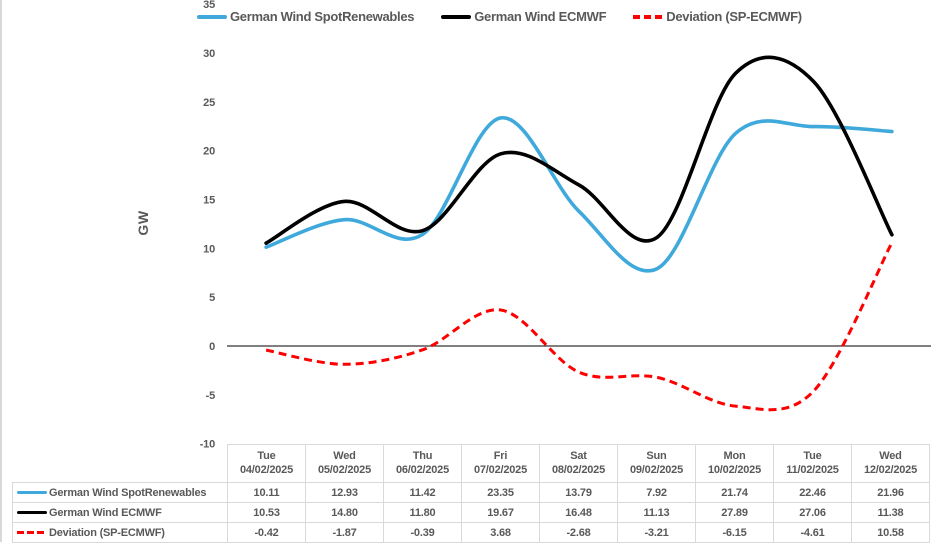 The width and height of the screenshot is (931, 543). What do you see at coordinates (422, 512) in the screenshot?
I see `value-cell: 11.80` at bounding box center [422, 512].